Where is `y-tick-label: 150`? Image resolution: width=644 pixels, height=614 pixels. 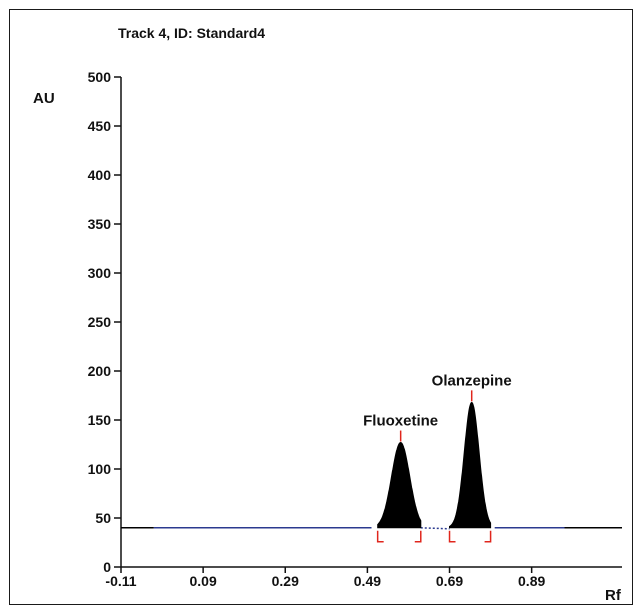 y-tick-label: 150 is located at coordinates (100, 420).